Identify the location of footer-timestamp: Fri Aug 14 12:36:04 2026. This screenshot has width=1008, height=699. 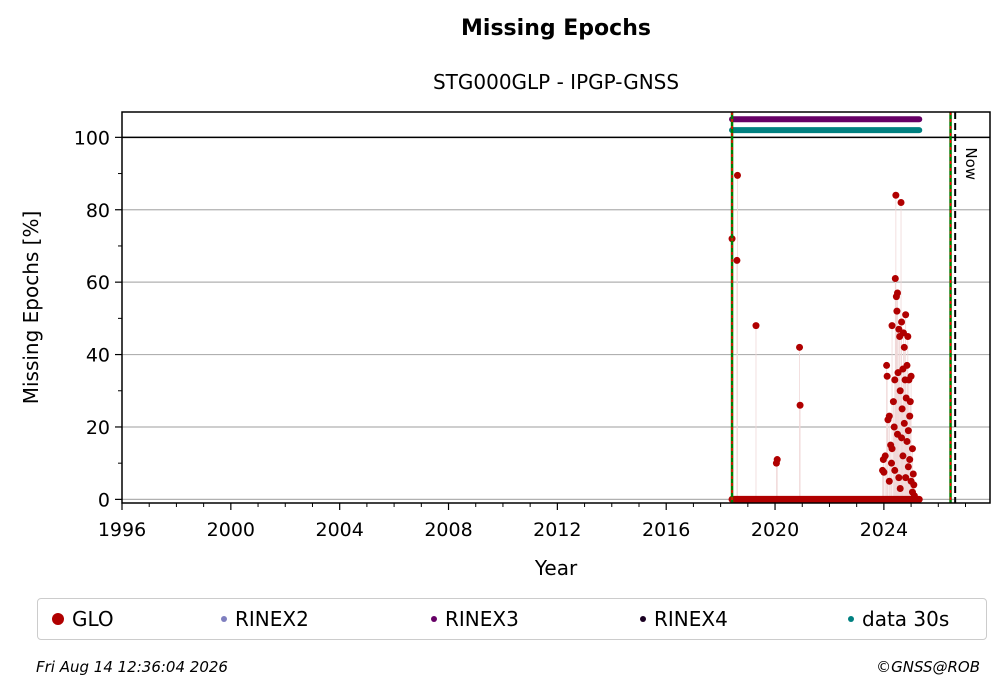
(132, 667).